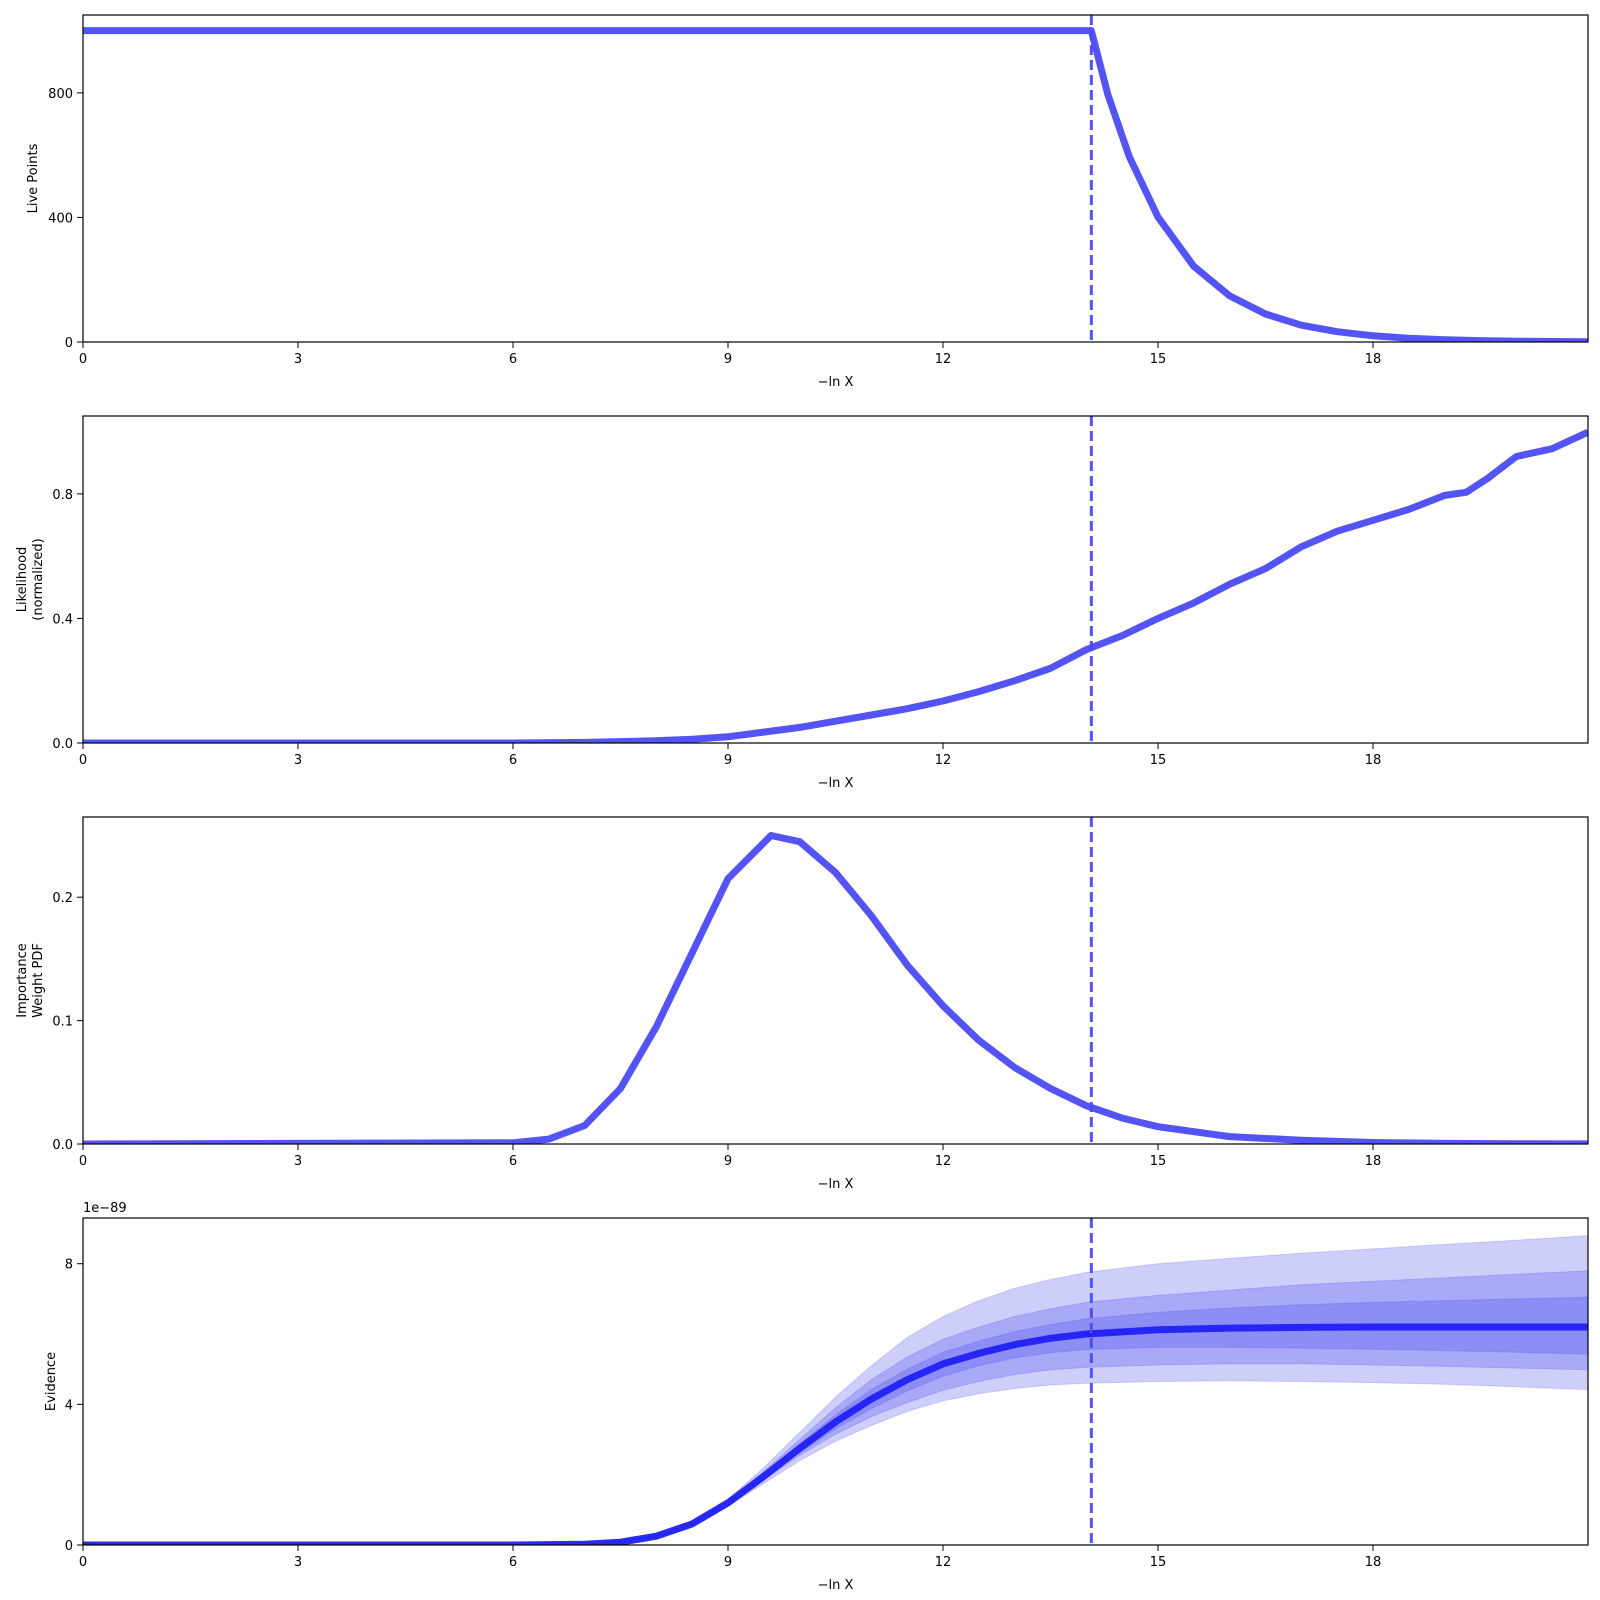  What do you see at coordinates (62, 619) in the screenshot?
I see `y-tick-label: 0.4` at bounding box center [62, 619].